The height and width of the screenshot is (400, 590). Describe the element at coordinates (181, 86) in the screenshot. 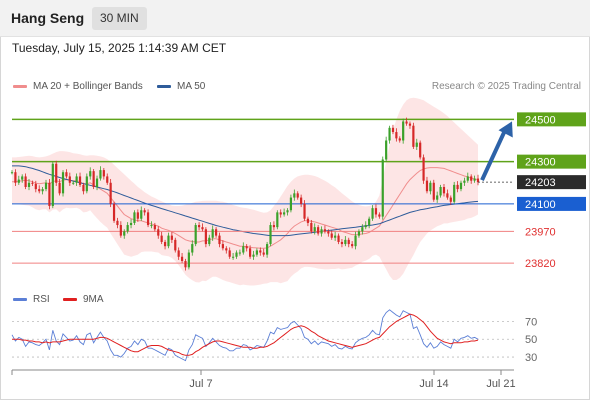

I see `legend-ma50: MA 50` at that location.